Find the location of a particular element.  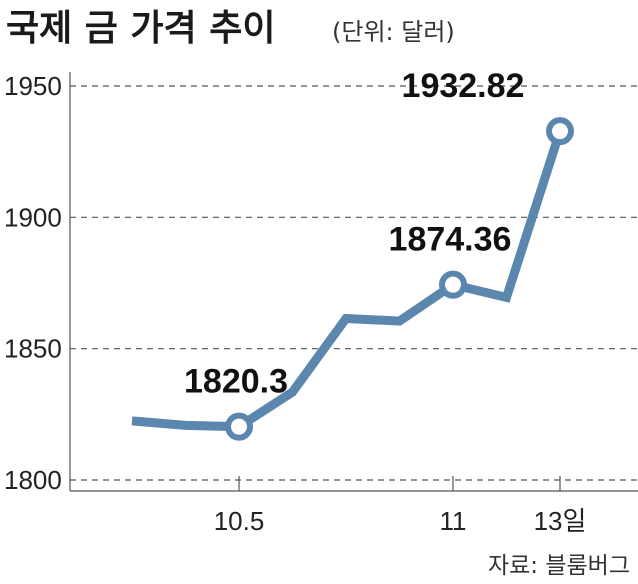

x-tick-label: 10.5 is located at coordinates (239, 521).